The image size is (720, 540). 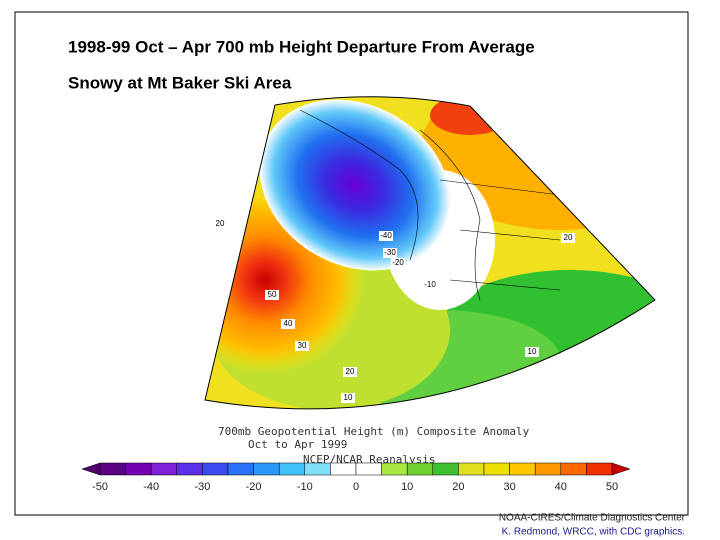 What do you see at coordinates (180, 82) in the screenshot?
I see `subtitle: Snowy at Mt Baker Ski Area` at bounding box center [180, 82].